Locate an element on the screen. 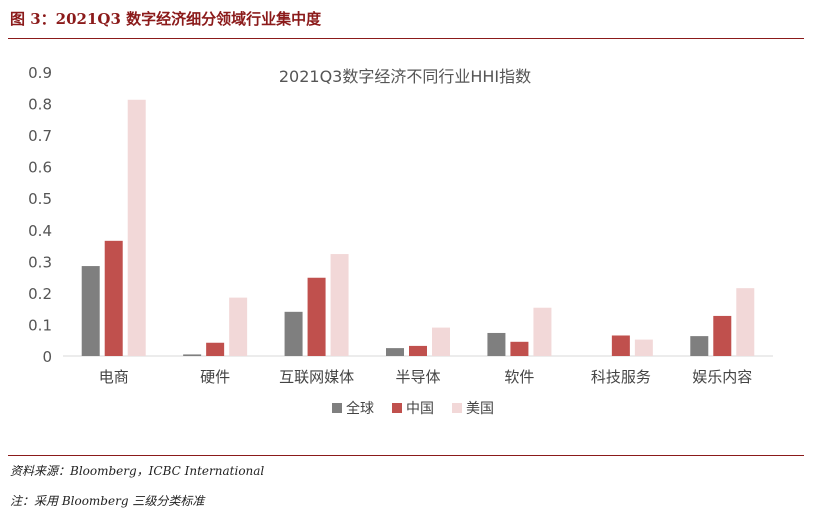  legend-swatch-全球 is located at coordinates (337, 408).